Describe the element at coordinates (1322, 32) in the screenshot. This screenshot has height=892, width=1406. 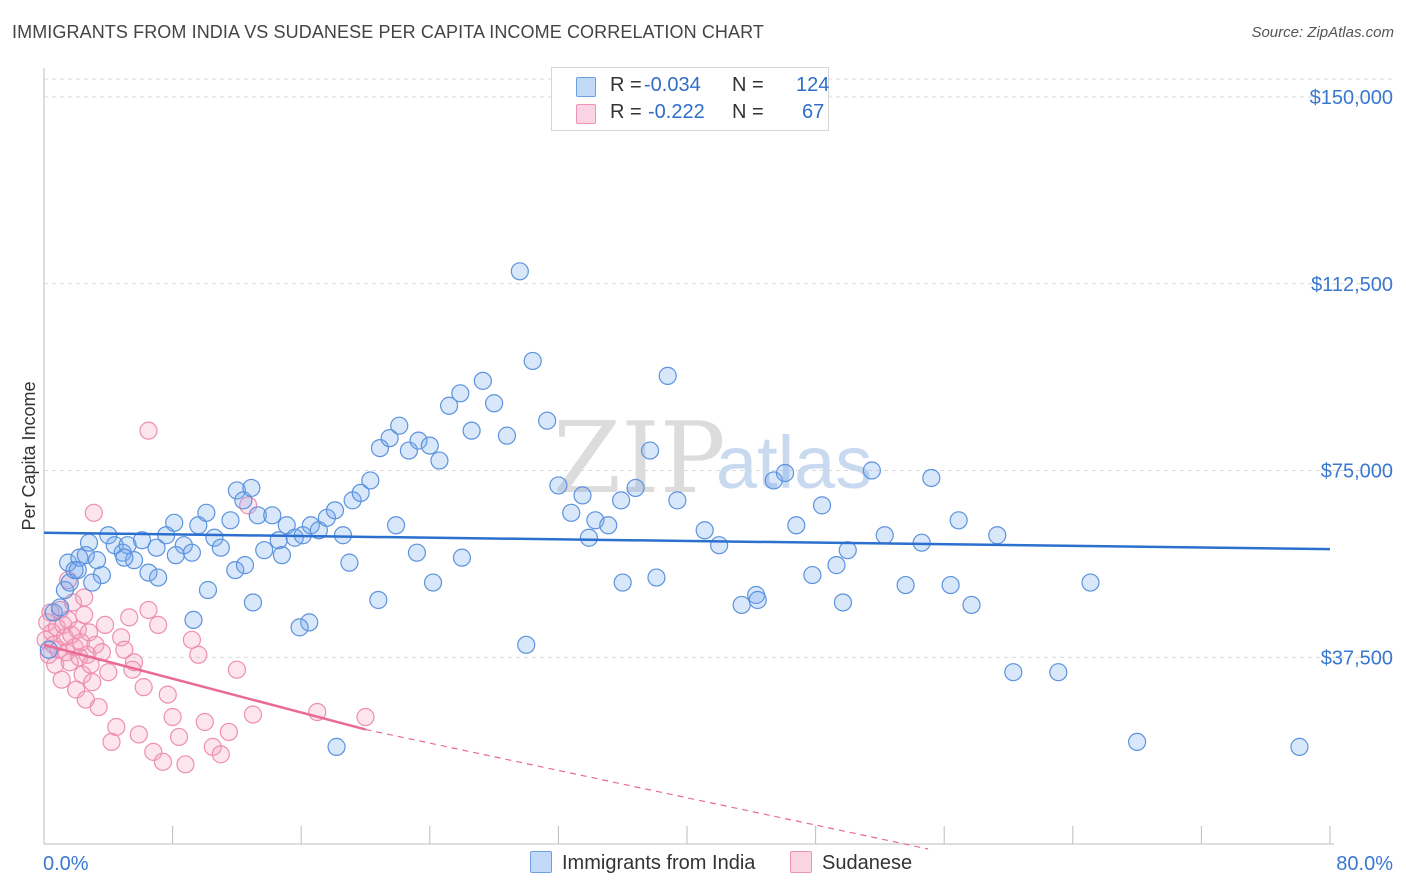
I see `source-label: Source: ZipAtlas.com` at that location.